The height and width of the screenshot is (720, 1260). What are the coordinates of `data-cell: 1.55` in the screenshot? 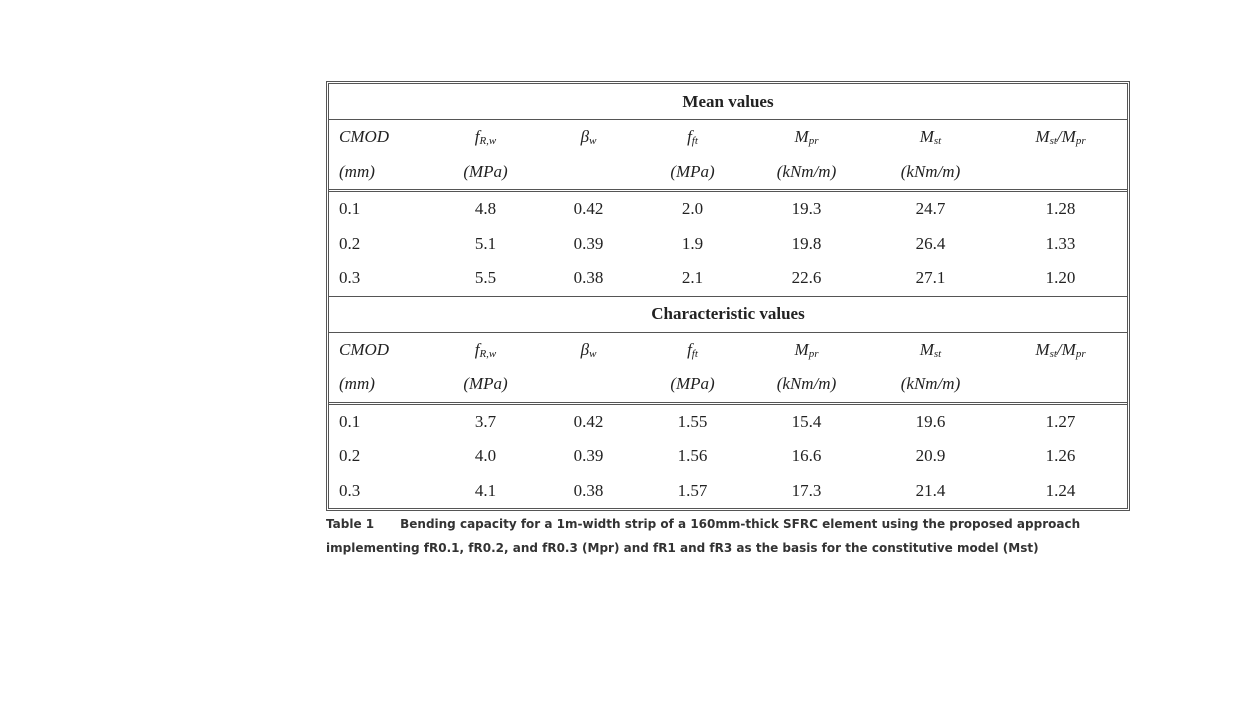 It's located at (692, 421).